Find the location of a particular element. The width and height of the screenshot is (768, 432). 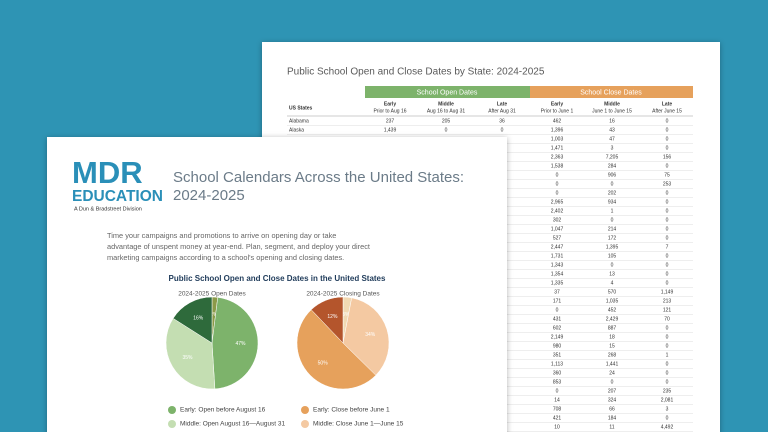

cell: 351 is located at coordinates (557, 355).